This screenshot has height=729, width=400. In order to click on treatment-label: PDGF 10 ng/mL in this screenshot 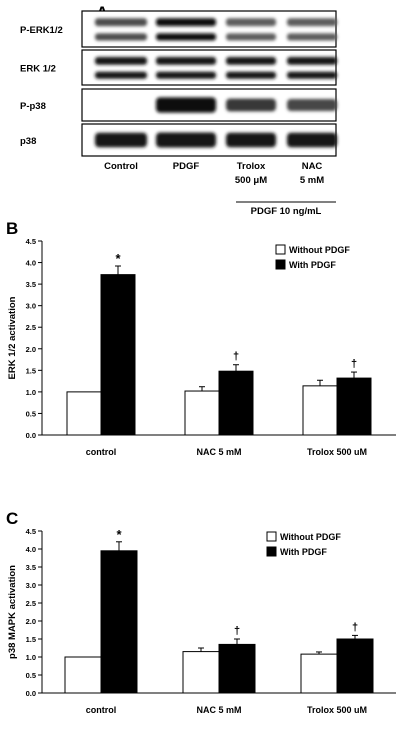, I will do `click(286, 211)`.